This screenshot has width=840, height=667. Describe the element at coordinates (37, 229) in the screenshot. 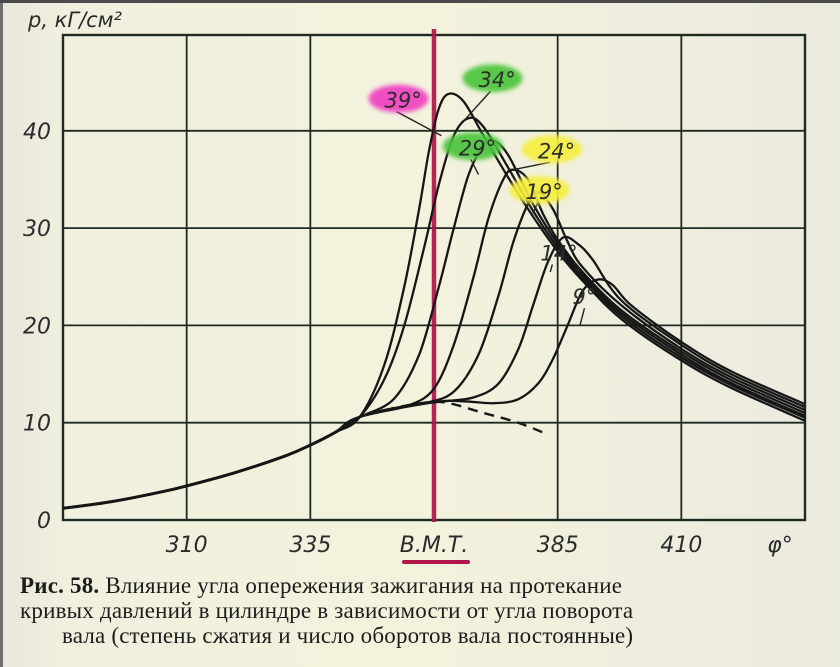

I see `y-tick-label: 30` at that location.